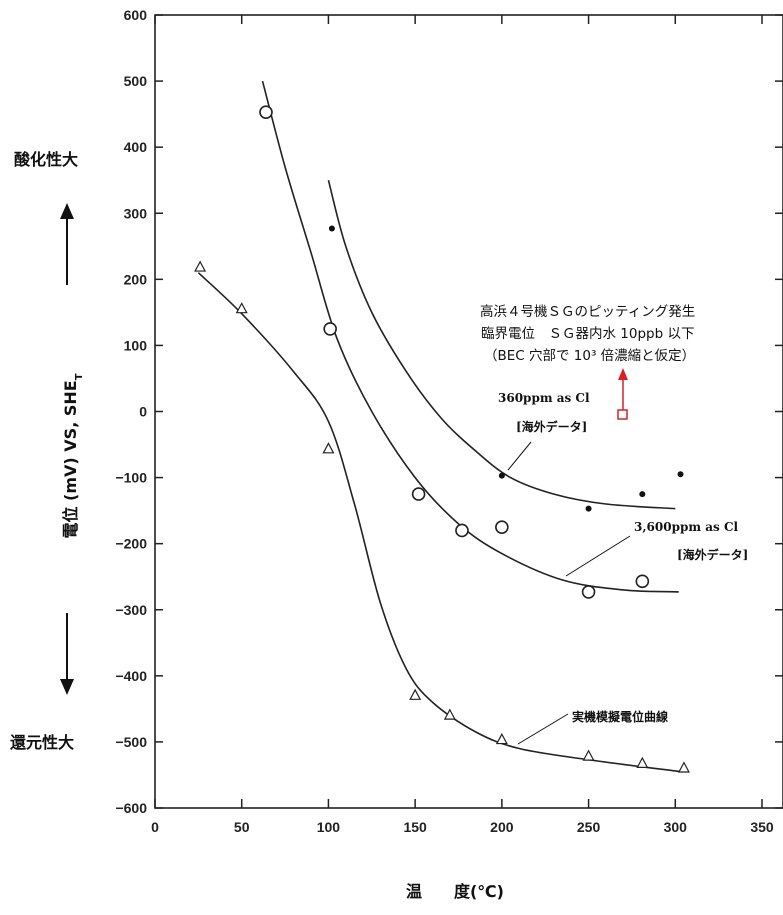 This screenshot has height=915, width=783. I want to click on x-tick-label: 150, so click(415, 827).